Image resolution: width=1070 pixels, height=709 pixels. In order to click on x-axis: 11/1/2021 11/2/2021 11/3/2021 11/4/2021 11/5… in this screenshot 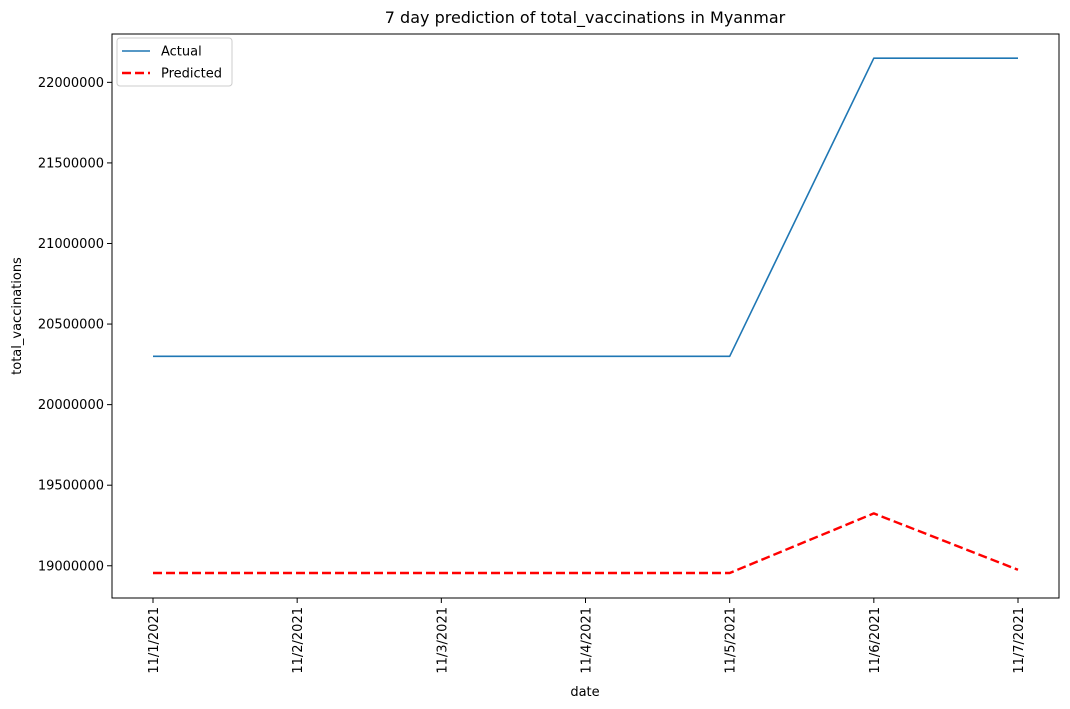, I will do `click(587, 636)`.